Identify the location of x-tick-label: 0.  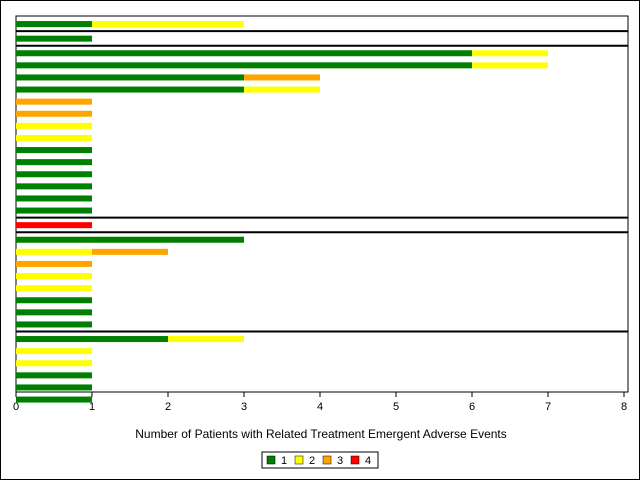
(16, 407).